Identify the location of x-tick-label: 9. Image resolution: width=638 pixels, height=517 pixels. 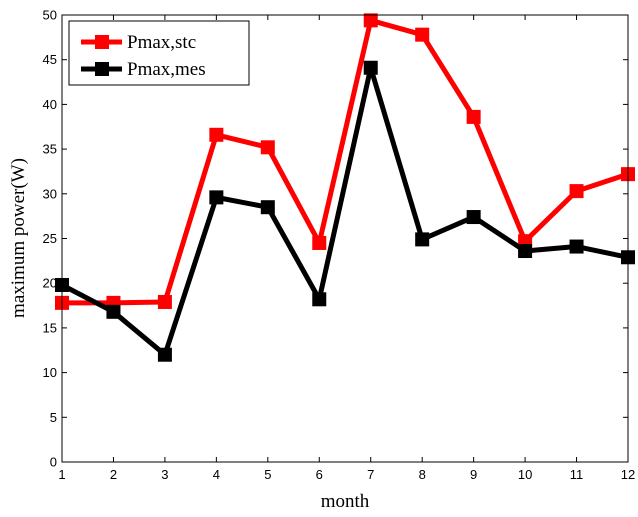
(473, 474).